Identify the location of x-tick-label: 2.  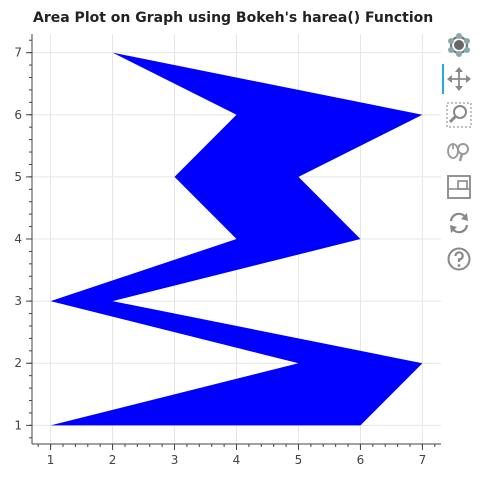
(113, 460).